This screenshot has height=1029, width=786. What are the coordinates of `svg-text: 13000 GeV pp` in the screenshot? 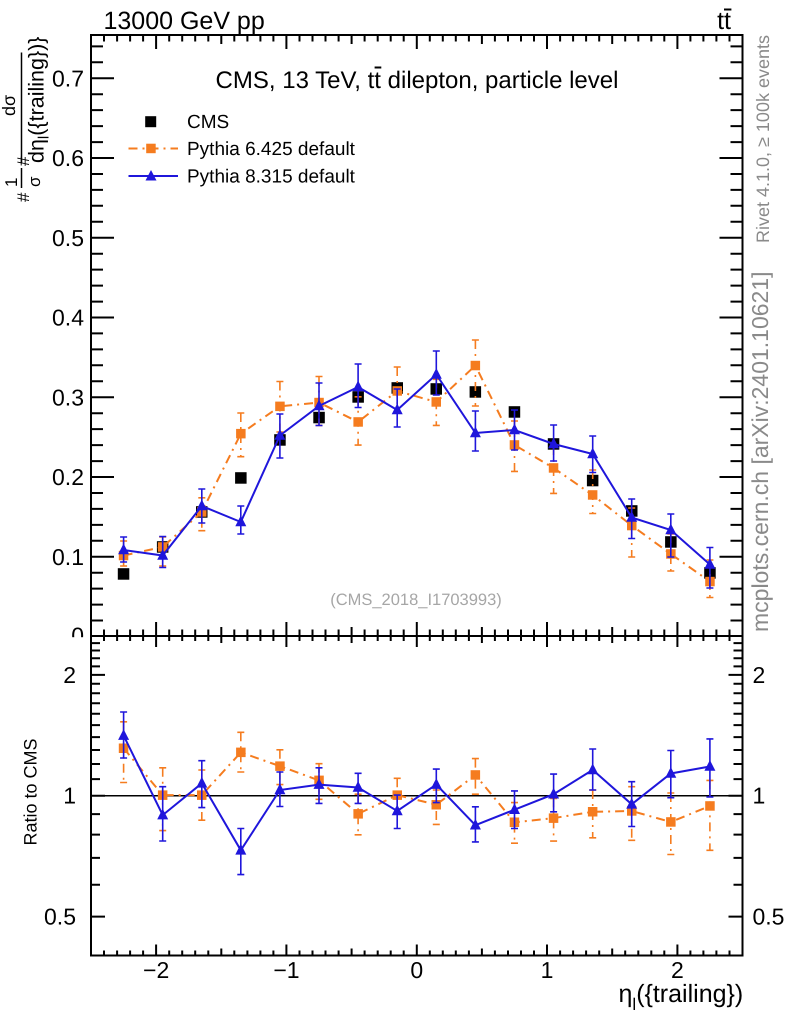 It's located at (184, 21).